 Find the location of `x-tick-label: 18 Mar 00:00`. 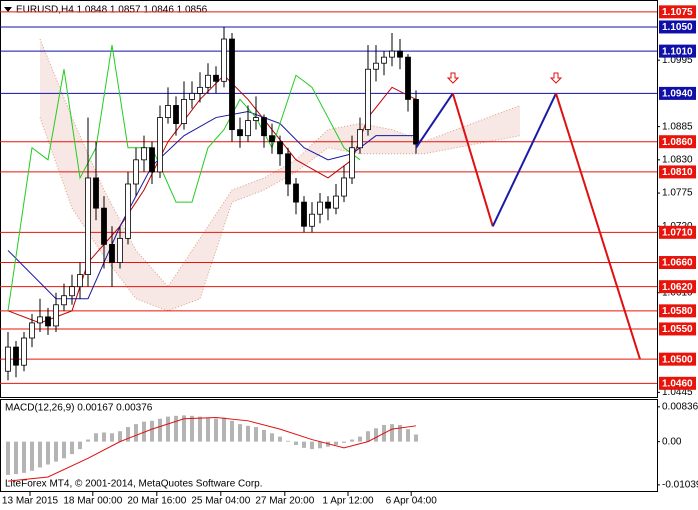

x-tick-label: 18 Mar 00:00 is located at coordinates (92, 501).